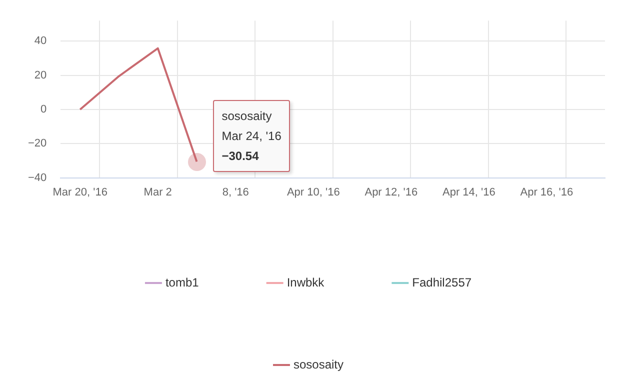  What do you see at coordinates (235, 192) in the screenshot?
I see `x-tick-label: 8, '16` at bounding box center [235, 192].